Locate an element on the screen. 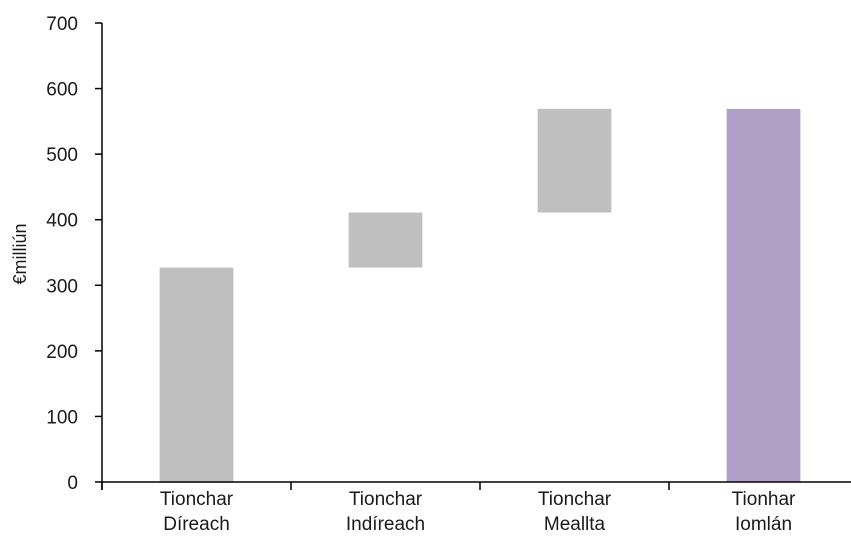  x-category-label: Tionchar Meallta is located at coordinates (575, 512).